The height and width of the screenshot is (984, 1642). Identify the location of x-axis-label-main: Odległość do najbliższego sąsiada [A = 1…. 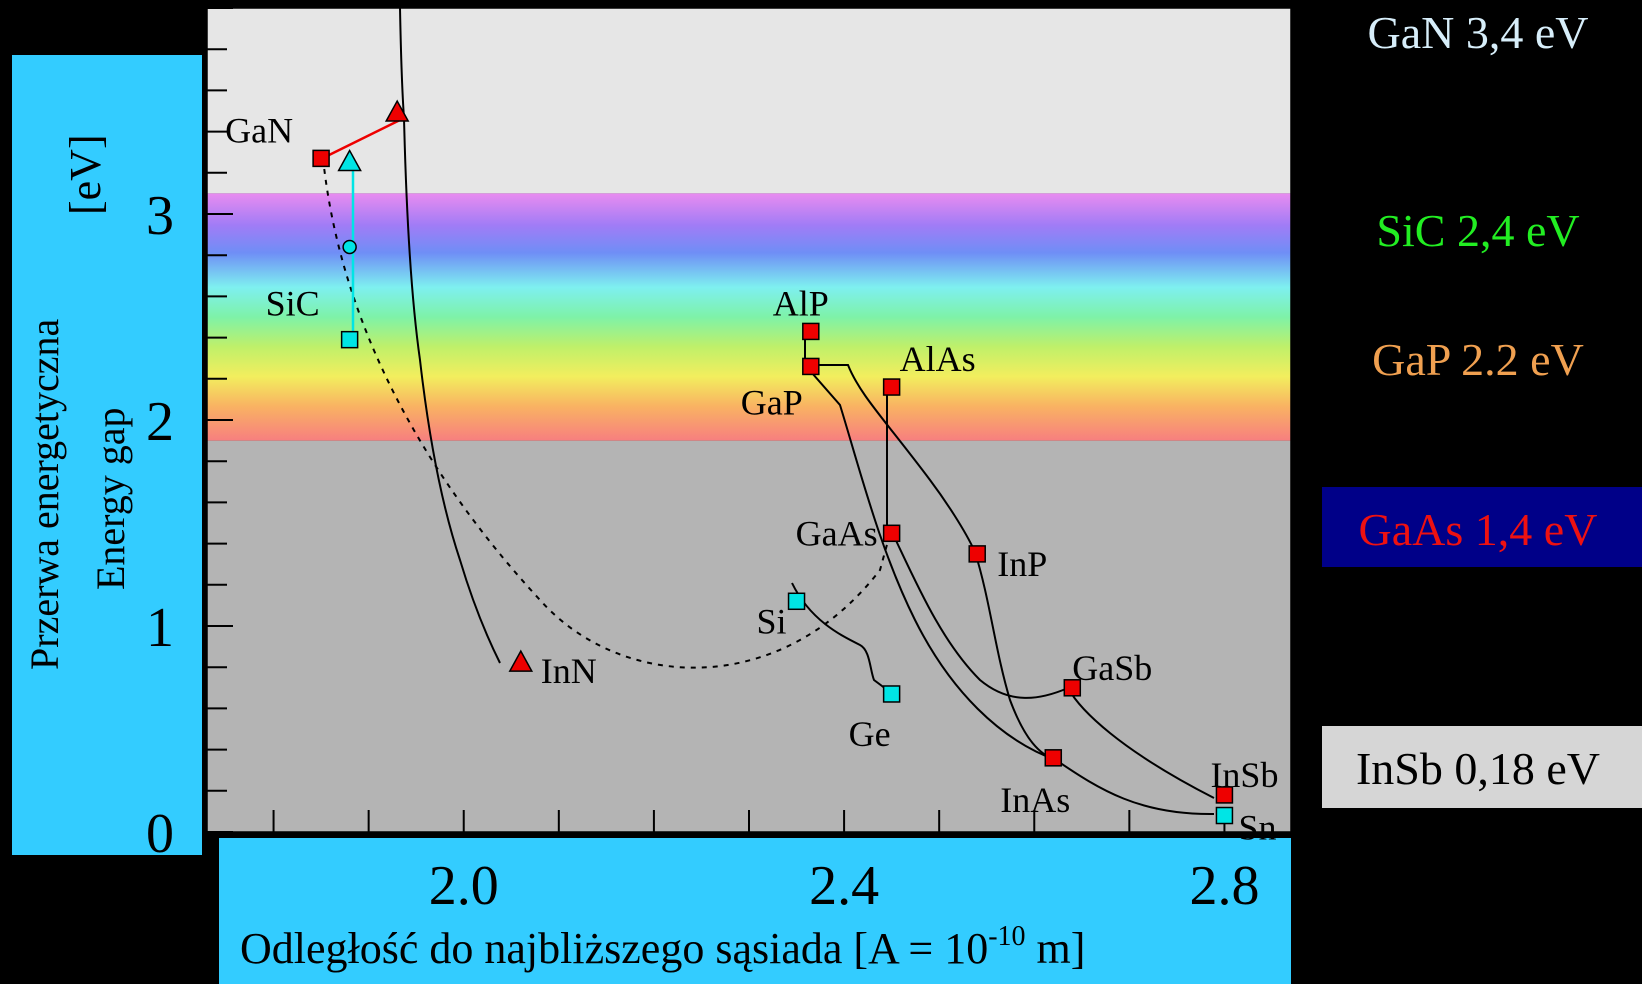
(614, 948).